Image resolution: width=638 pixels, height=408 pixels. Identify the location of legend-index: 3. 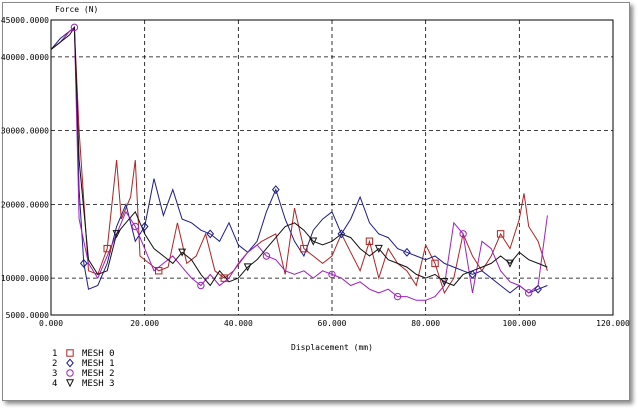
(54, 374).